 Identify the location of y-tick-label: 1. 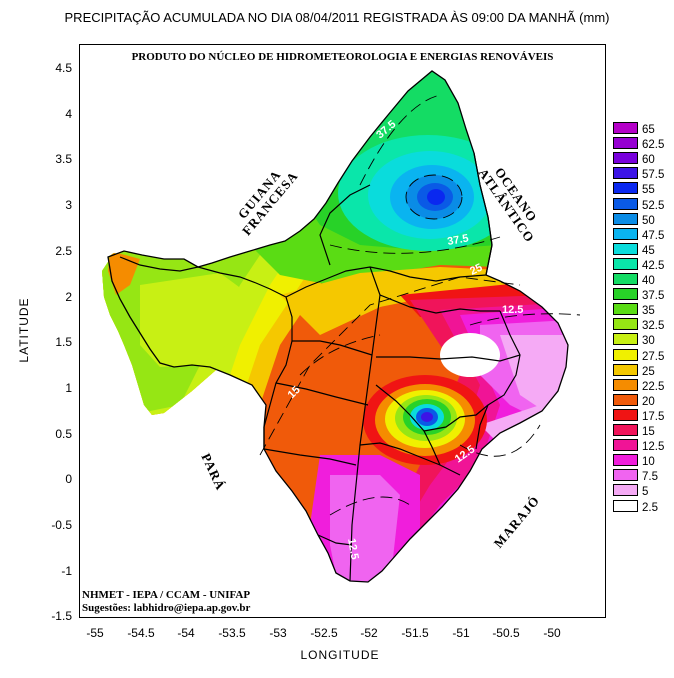
(68, 388).